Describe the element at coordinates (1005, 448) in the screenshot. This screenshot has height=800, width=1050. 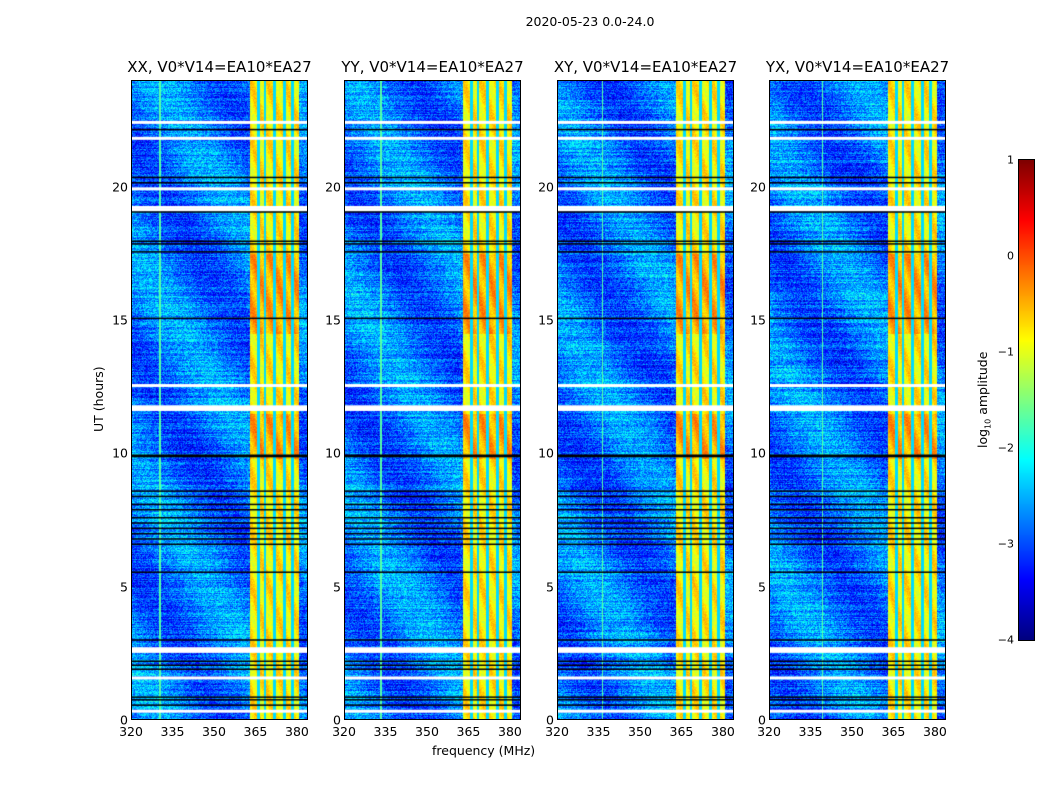
I see `colorbar-tick-label: −2` at that location.